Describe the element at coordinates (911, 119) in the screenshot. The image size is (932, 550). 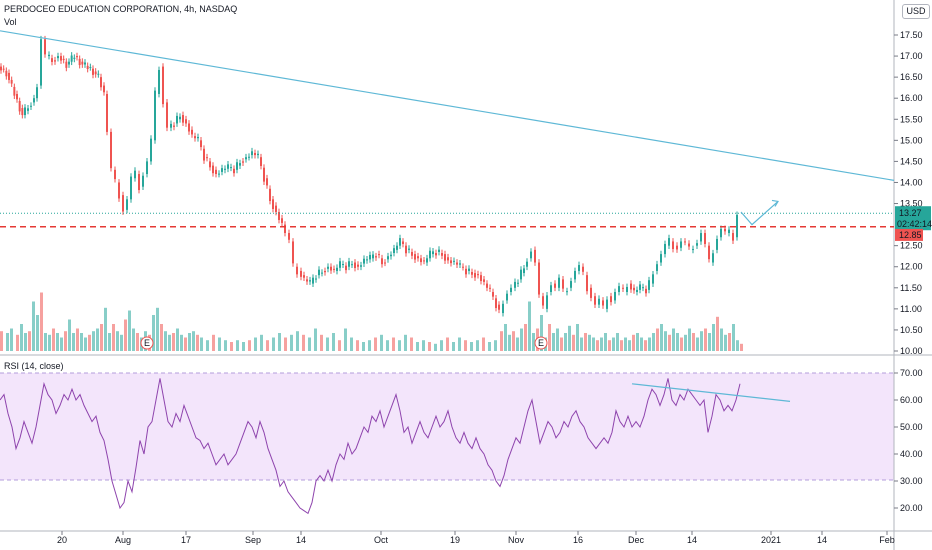
I see `price-tick-label: 15.50` at that location.